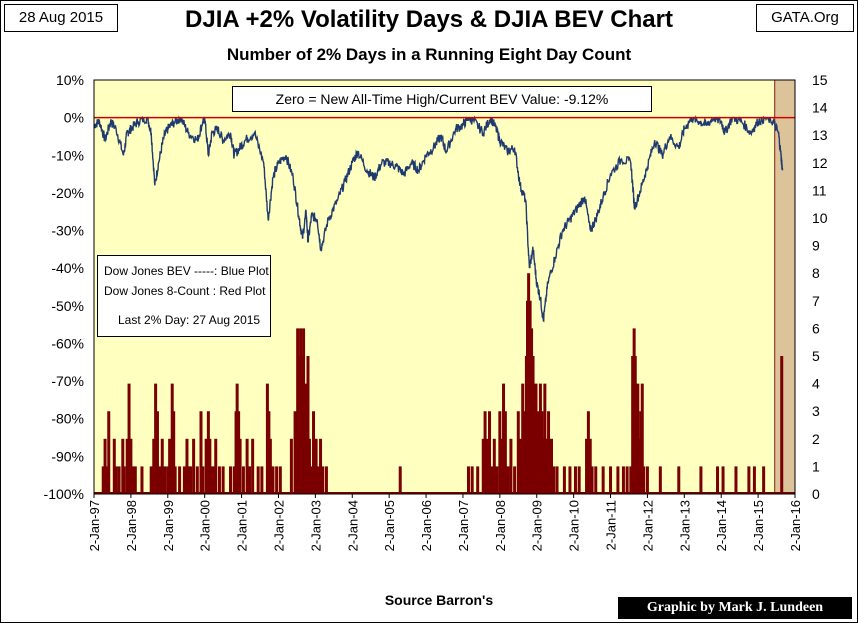 This screenshot has width=858, height=623. What do you see at coordinates (70, 80) in the screenshot?
I see `y-left-tick-label: 10%` at bounding box center [70, 80].